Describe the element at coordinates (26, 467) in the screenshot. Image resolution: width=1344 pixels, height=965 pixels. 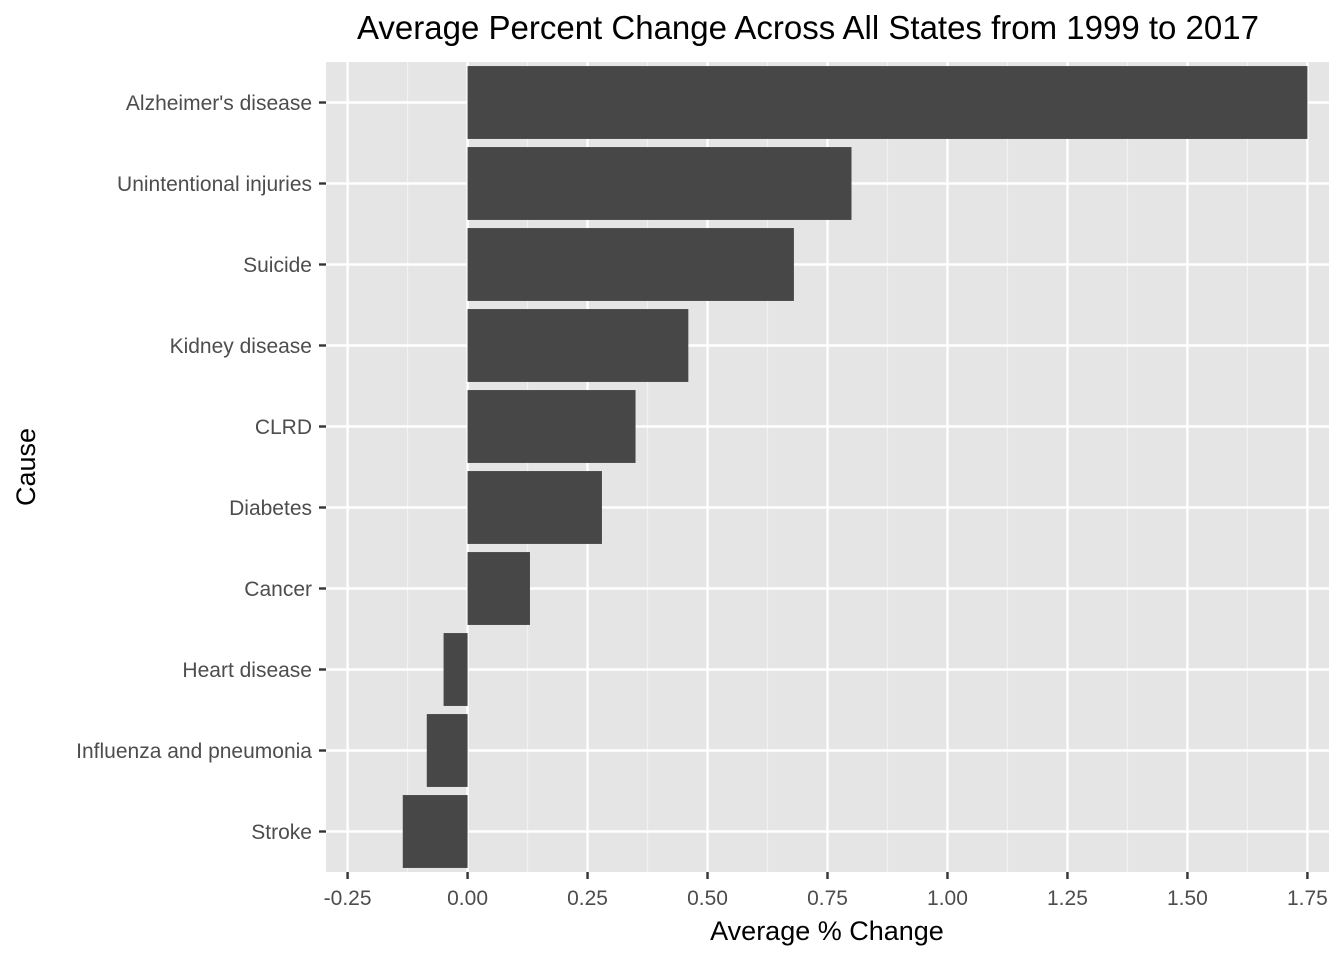
I see `y-axis-title: Cause` at that location.